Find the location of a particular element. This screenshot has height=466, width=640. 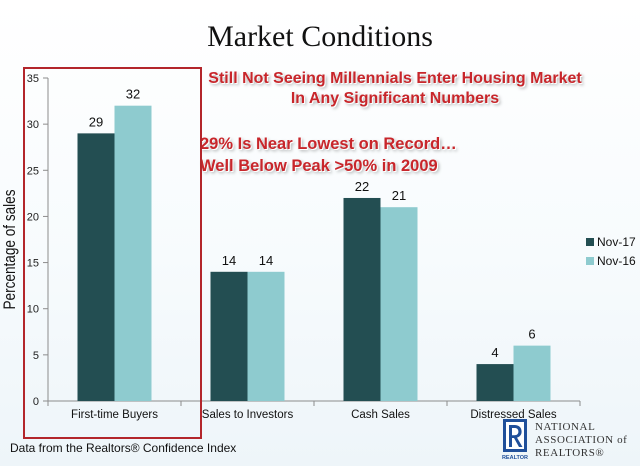

bar-value-label: 29 is located at coordinates (96, 121).